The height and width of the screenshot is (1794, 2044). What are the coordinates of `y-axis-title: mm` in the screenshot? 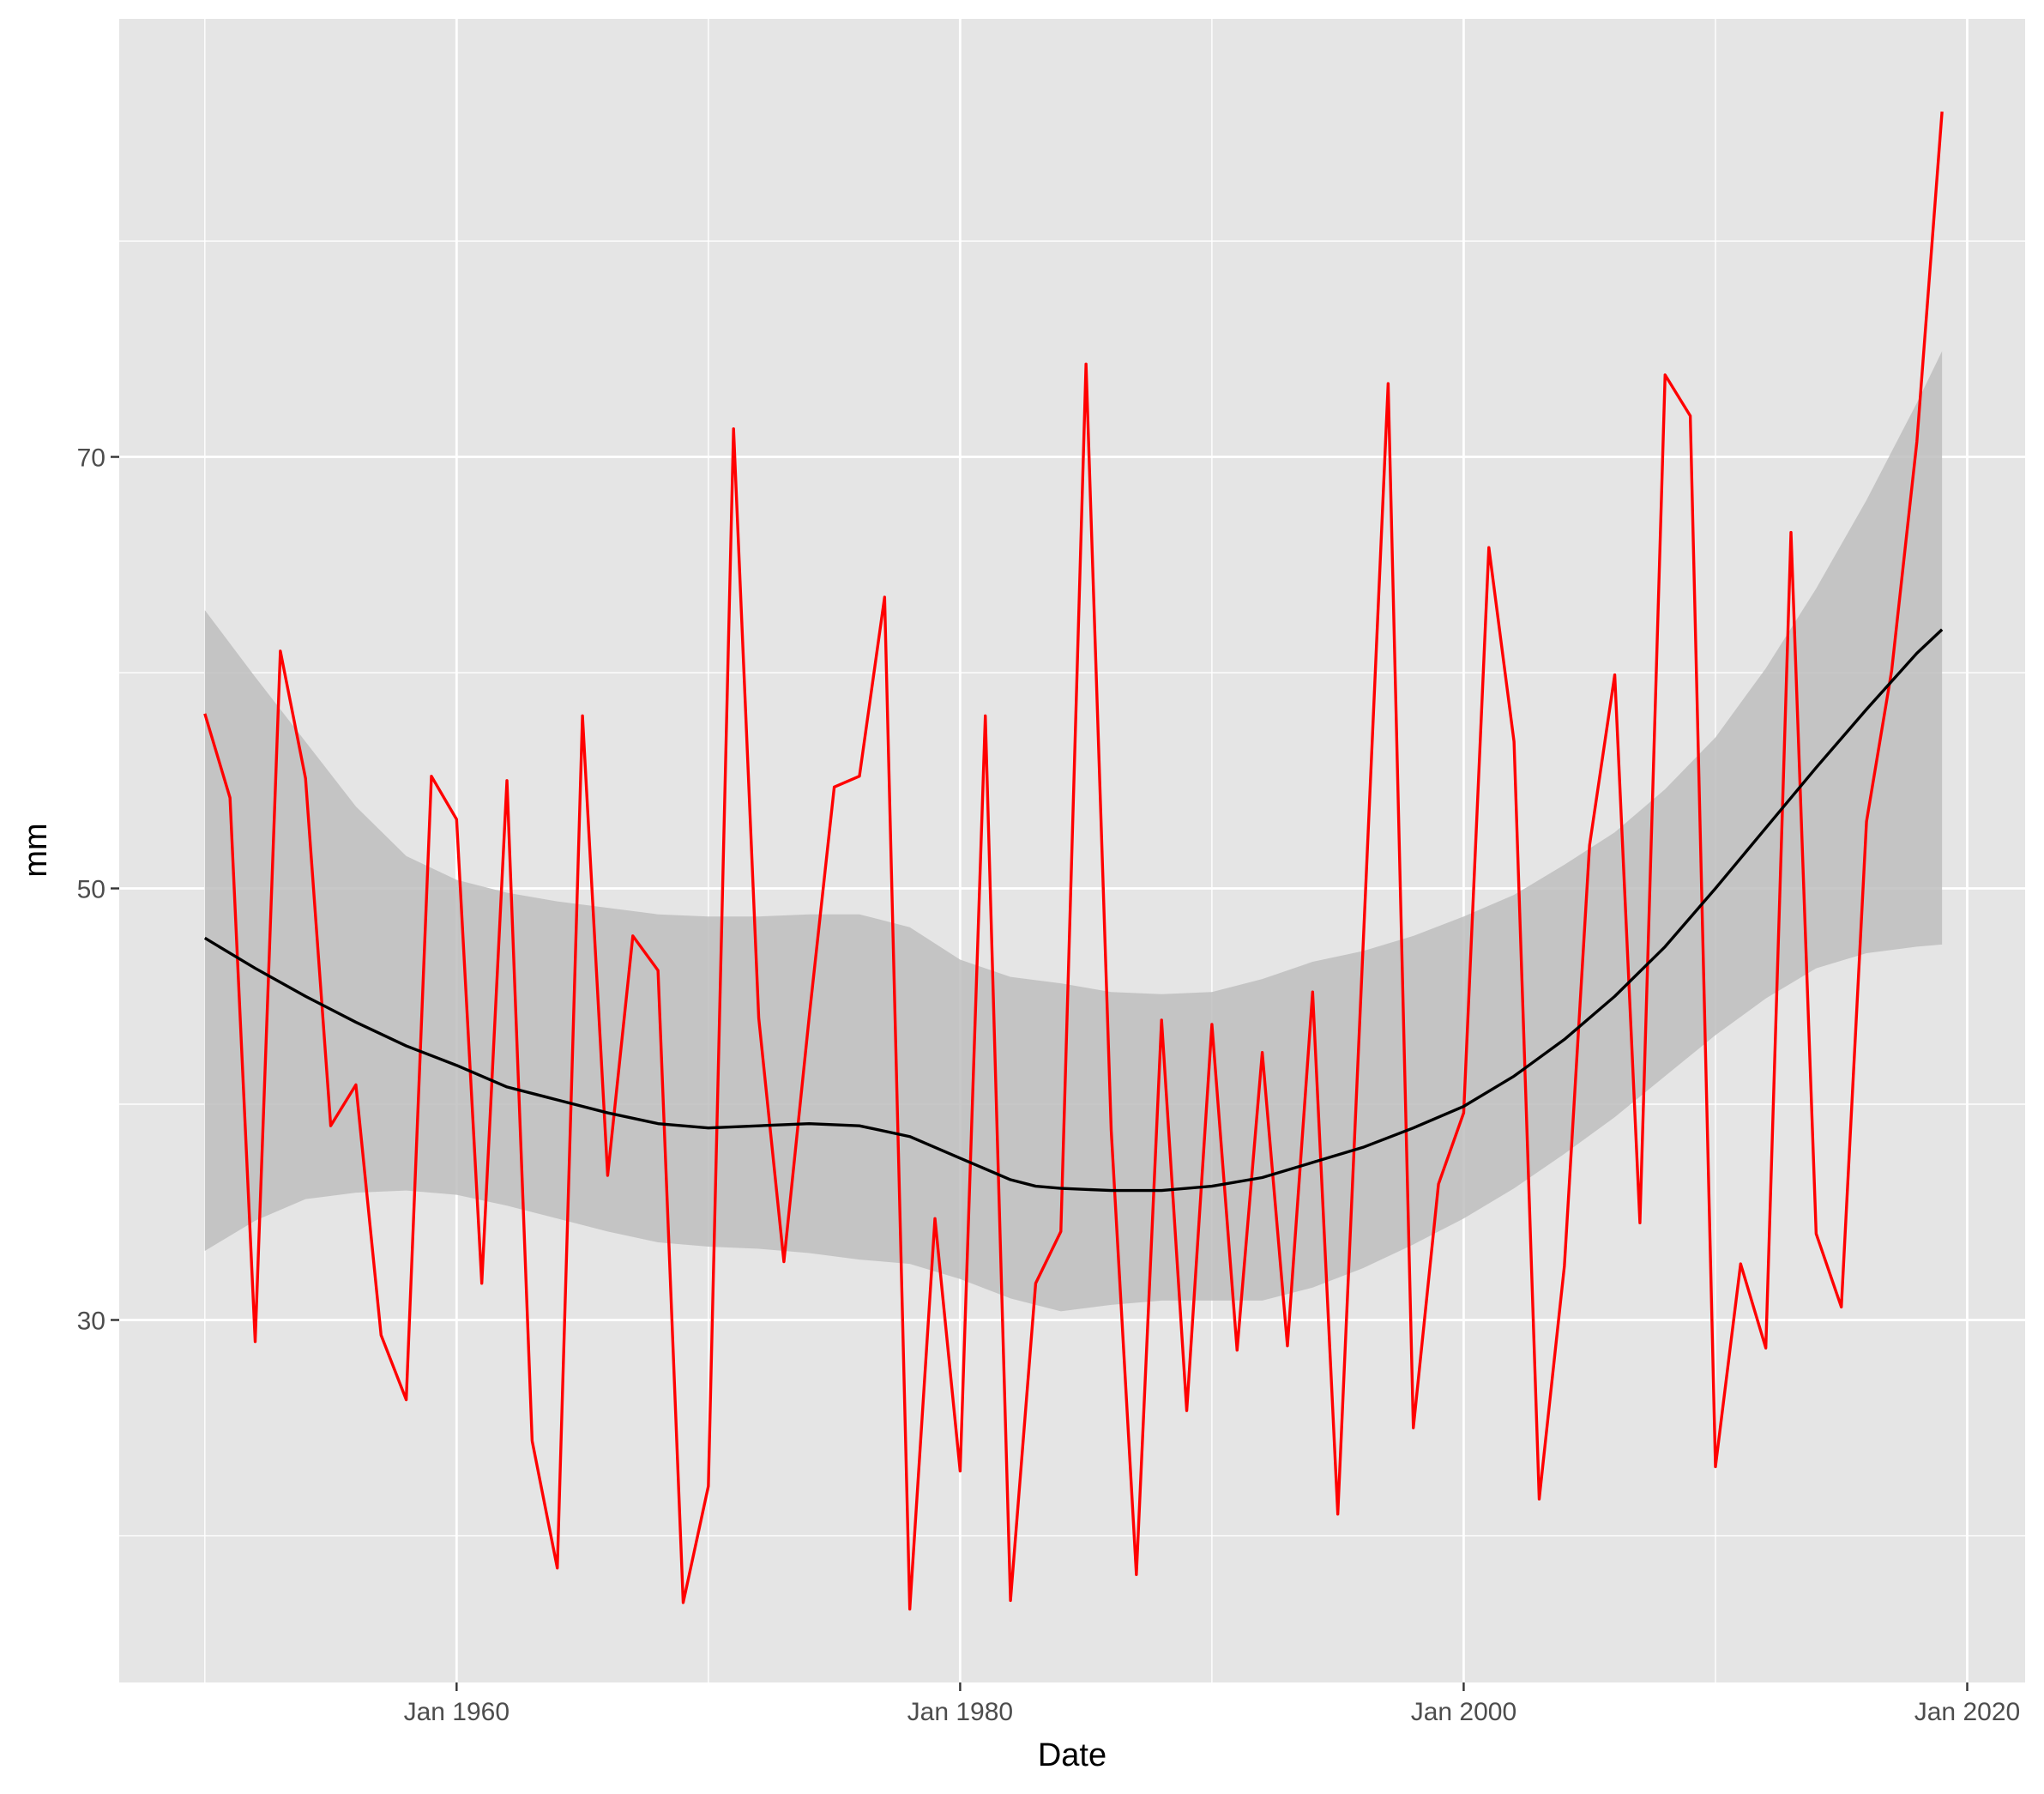 It's located at (36, 850).